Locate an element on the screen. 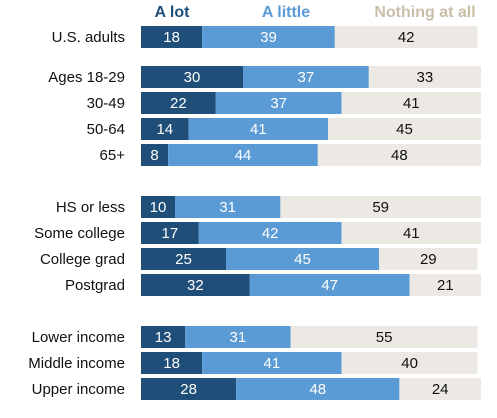  value-label-some-college-a-little: 42 is located at coordinates (270, 233).